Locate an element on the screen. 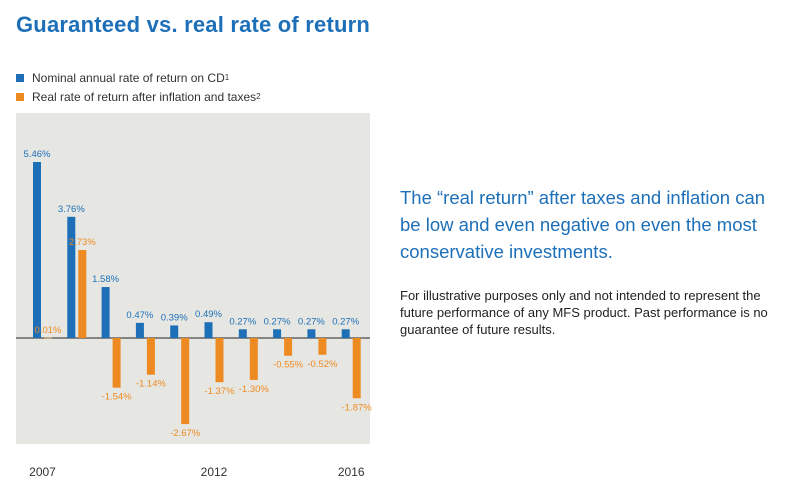 This screenshot has width=800, height=496. bar-real-2008 is located at coordinates (82, 294).